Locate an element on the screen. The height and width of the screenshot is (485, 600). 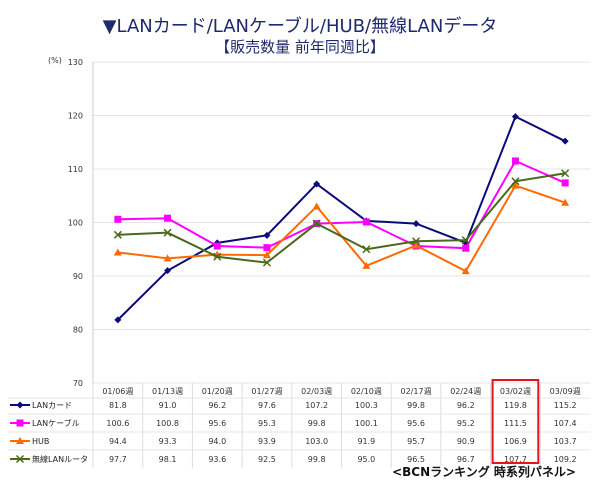
table-cell: 95.3 is located at coordinates (267, 423).